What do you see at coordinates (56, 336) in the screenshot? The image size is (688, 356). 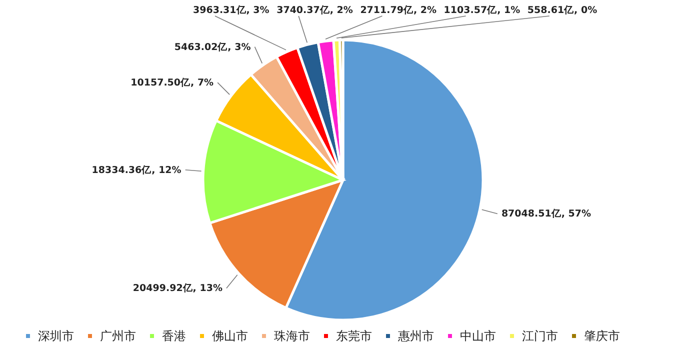 I see `legend-label: 深圳市` at bounding box center [56, 336].